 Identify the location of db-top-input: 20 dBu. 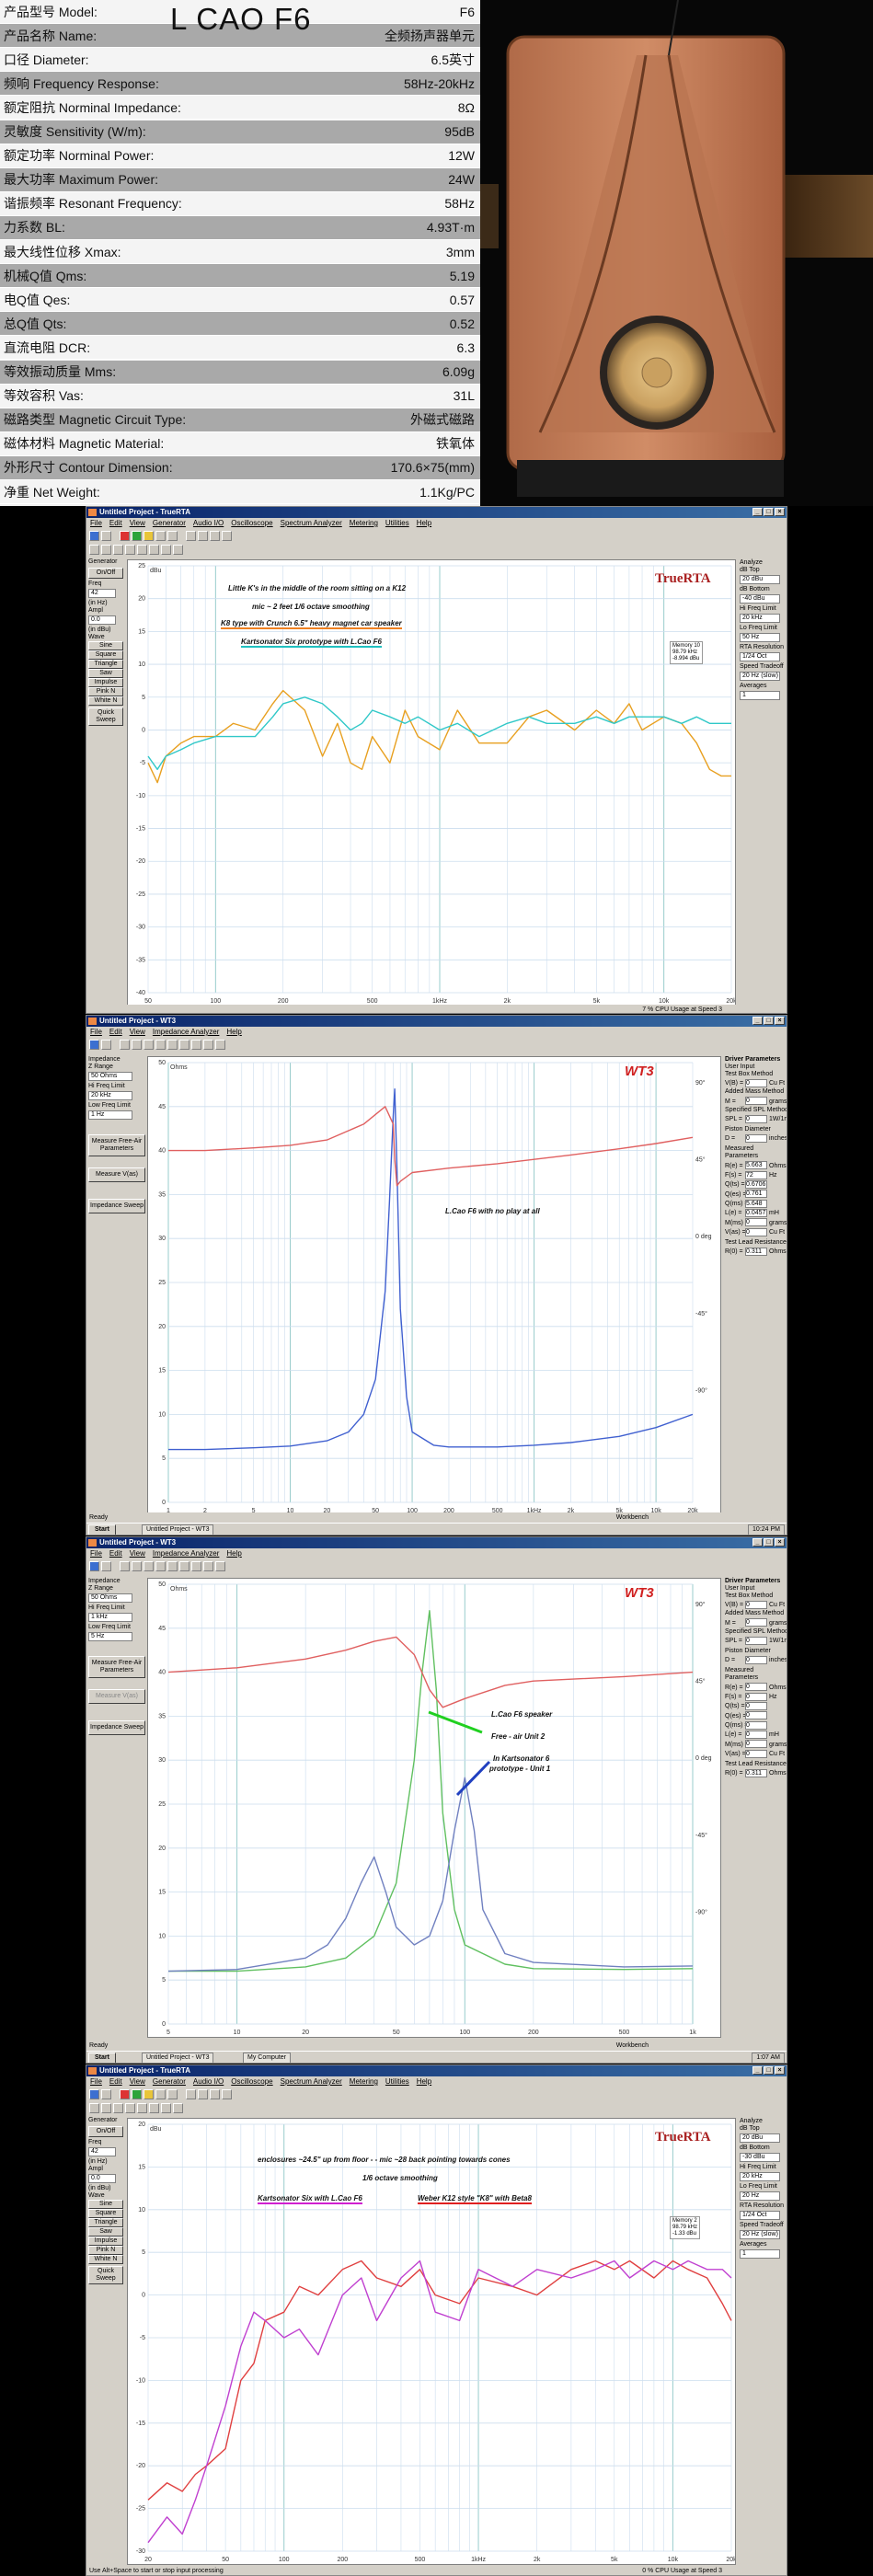
(760, 2138).